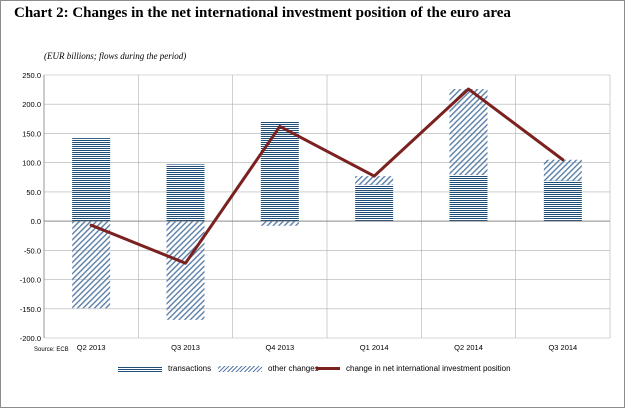 This screenshot has width=625, height=408. I want to click on x-tick-label: Q3 2013, so click(185, 347).